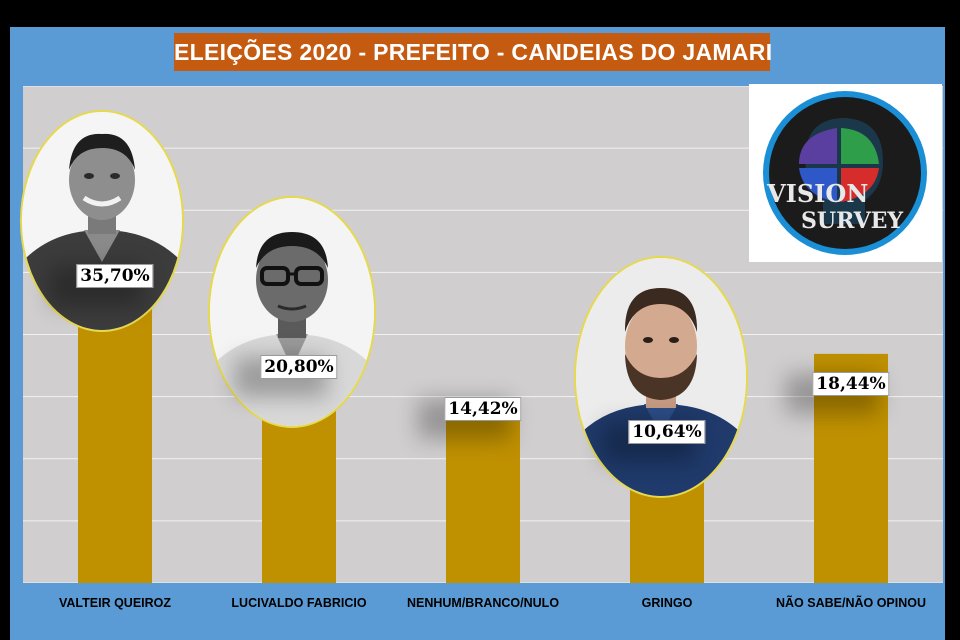 This screenshot has height=640, width=960. I want to click on data-label: 14,42%, so click(483, 409).